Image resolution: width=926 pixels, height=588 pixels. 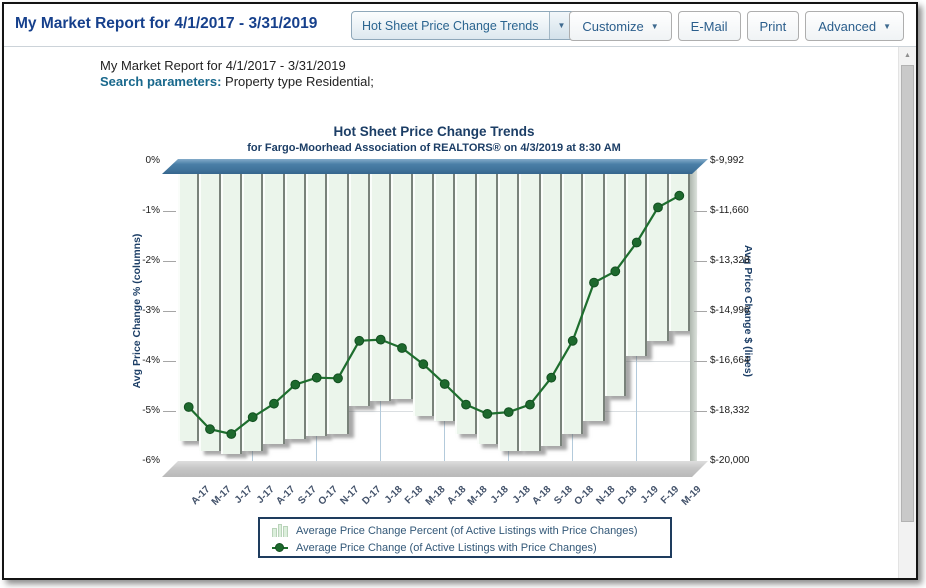 I want to click on chart-title: Hot Sheet Price Change Trends, so click(x=434, y=131).